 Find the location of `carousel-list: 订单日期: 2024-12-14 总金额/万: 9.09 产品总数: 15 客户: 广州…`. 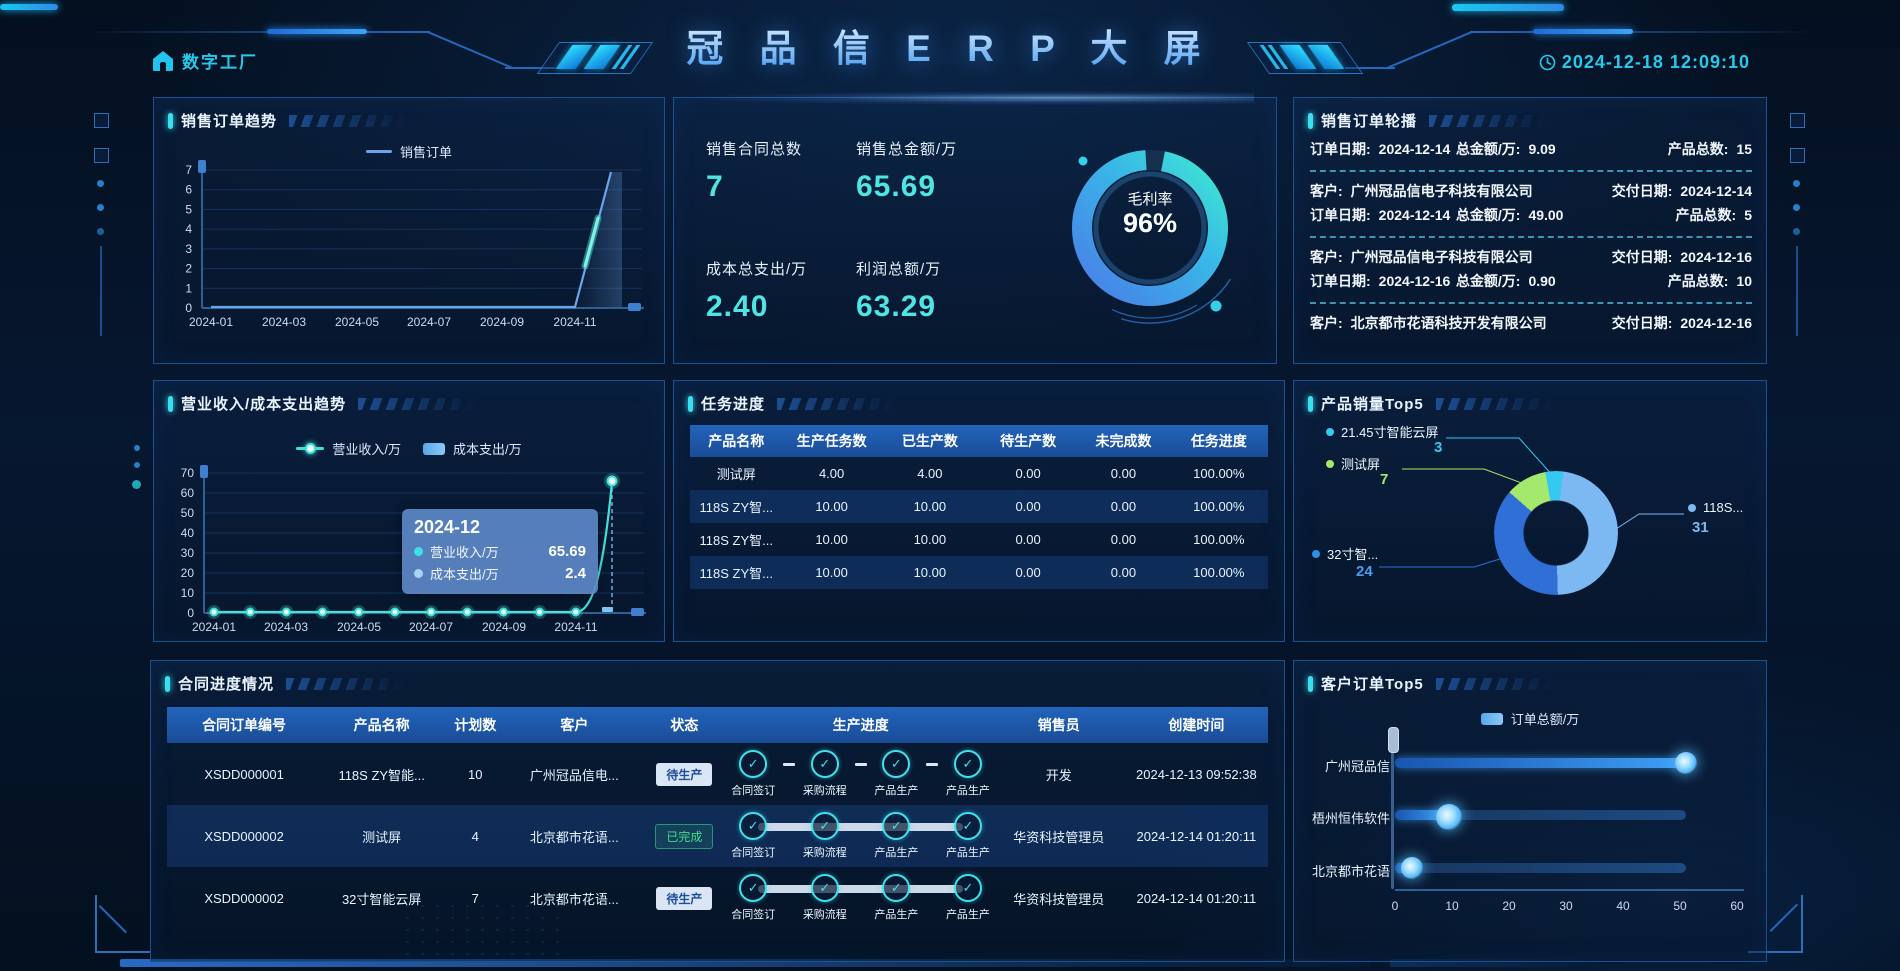

carousel-list: 订单日期: 2024-12-14 总金额/万: 9.09 产品总数: 15 客户: 广州… is located at coordinates (1531, 237).